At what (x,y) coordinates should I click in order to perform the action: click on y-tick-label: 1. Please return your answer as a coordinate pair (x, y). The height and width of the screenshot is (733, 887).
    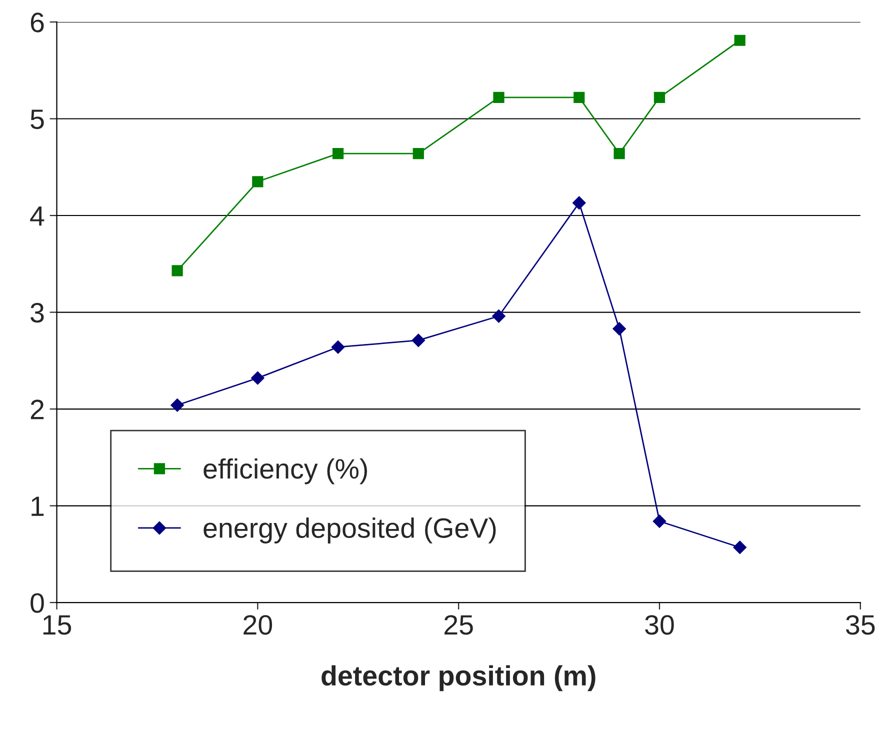
    Looking at the image, I should click on (38, 506).